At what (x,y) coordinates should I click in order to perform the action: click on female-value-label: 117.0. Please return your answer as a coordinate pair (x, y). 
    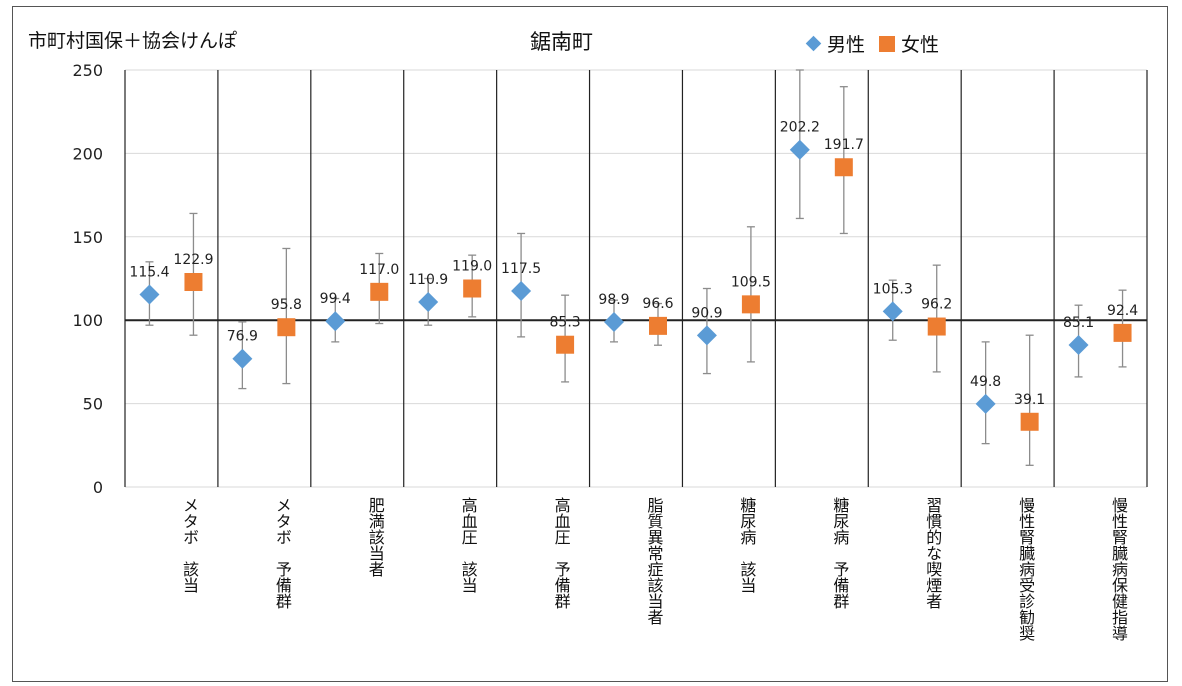
    Looking at the image, I should click on (379, 270).